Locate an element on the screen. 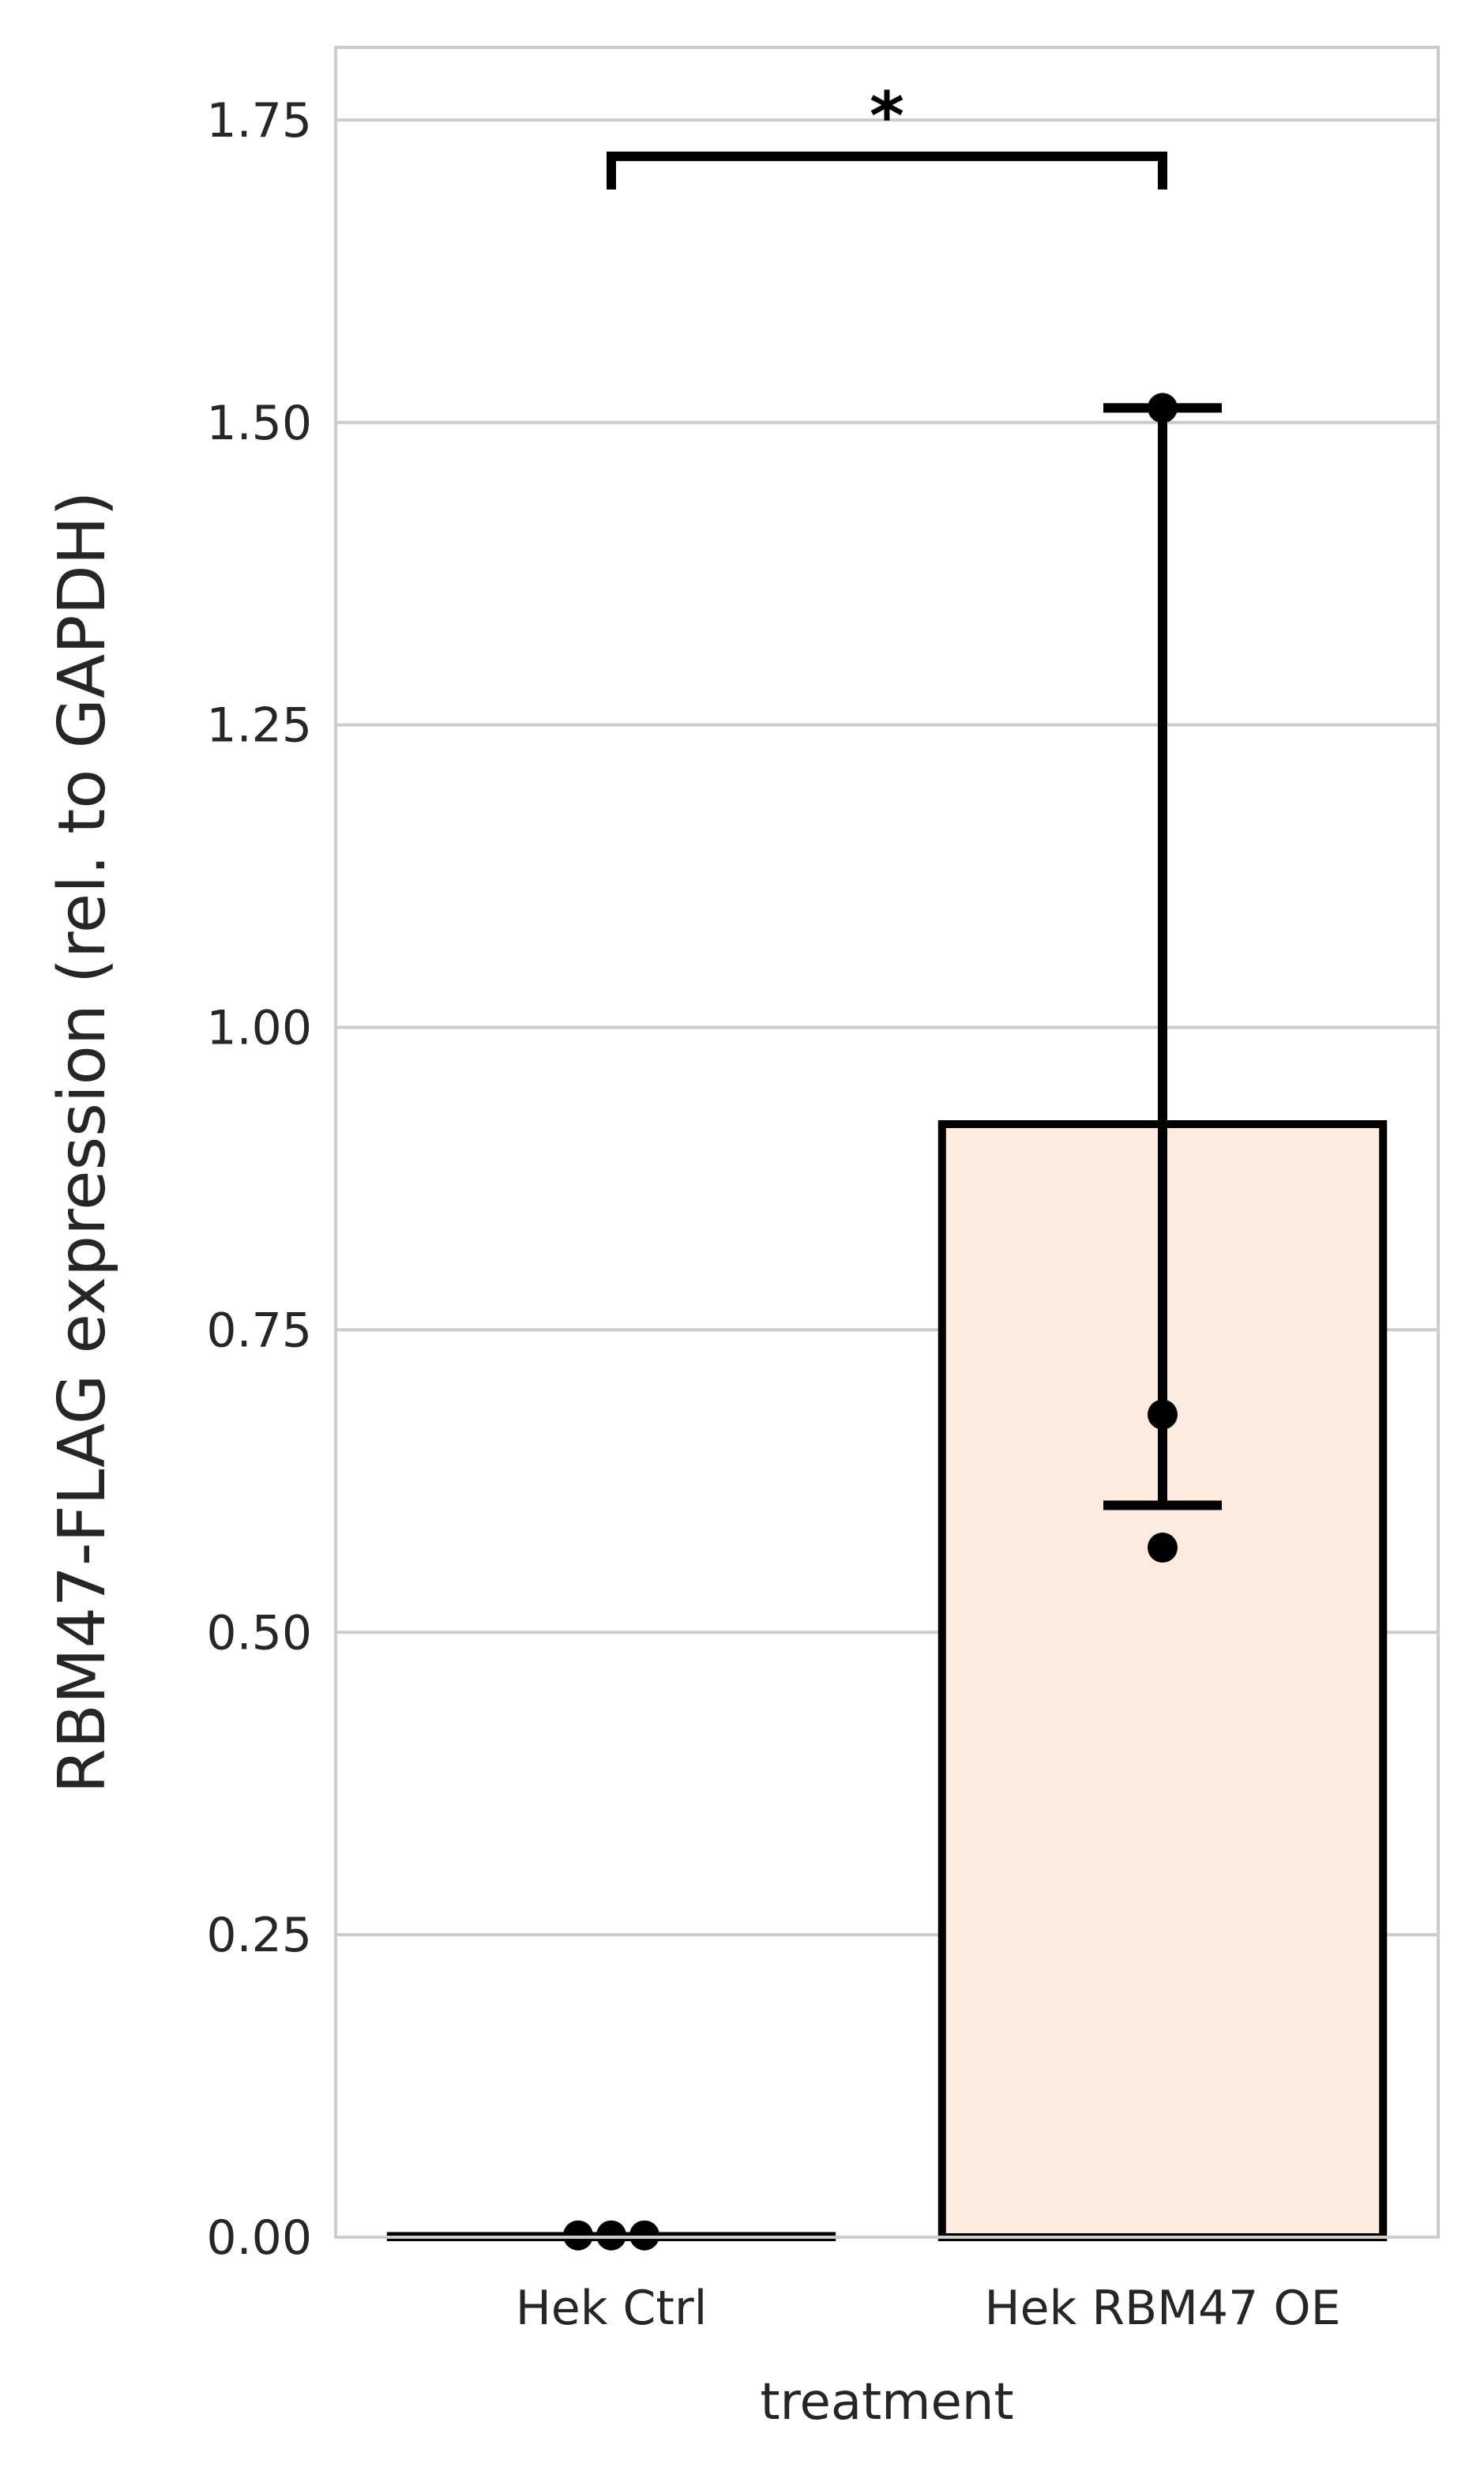 Image resolution: width=1484 pixels, height=2475 pixels. significance-star: * is located at coordinates (887, 116).